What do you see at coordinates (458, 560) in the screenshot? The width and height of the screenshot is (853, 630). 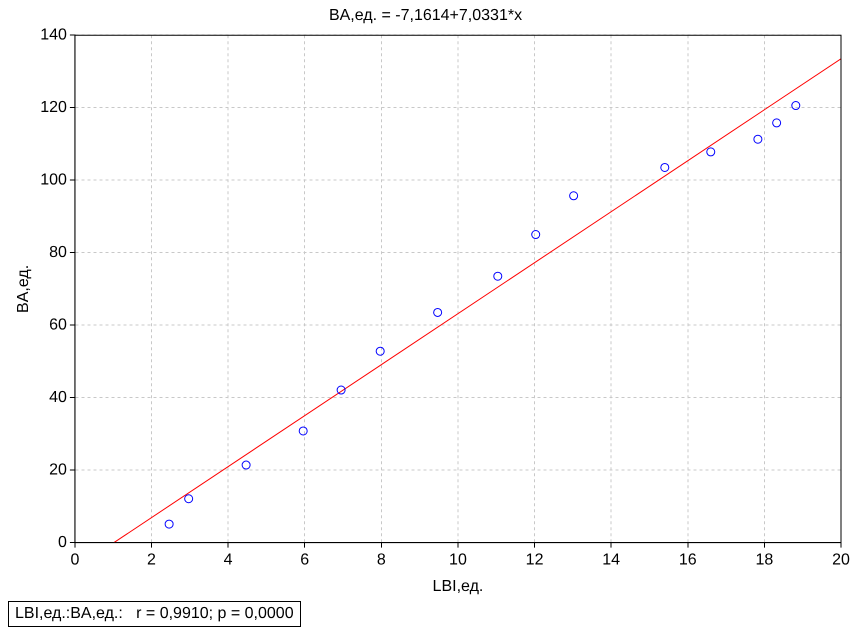 I see `x-tick-label: 10` at bounding box center [458, 560].